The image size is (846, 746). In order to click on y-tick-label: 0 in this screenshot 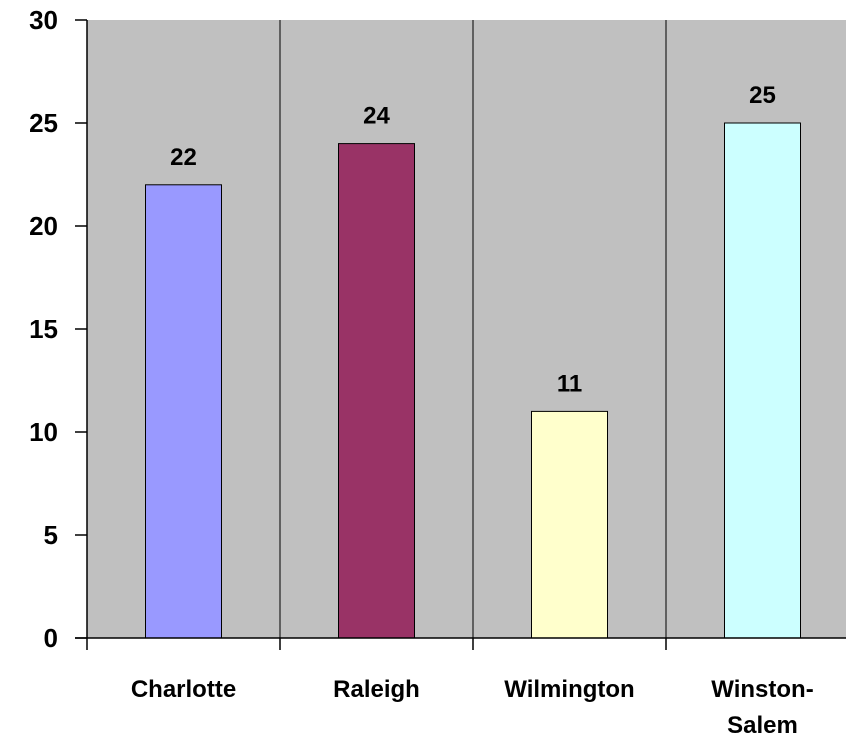, I will do `click(51, 638)`.